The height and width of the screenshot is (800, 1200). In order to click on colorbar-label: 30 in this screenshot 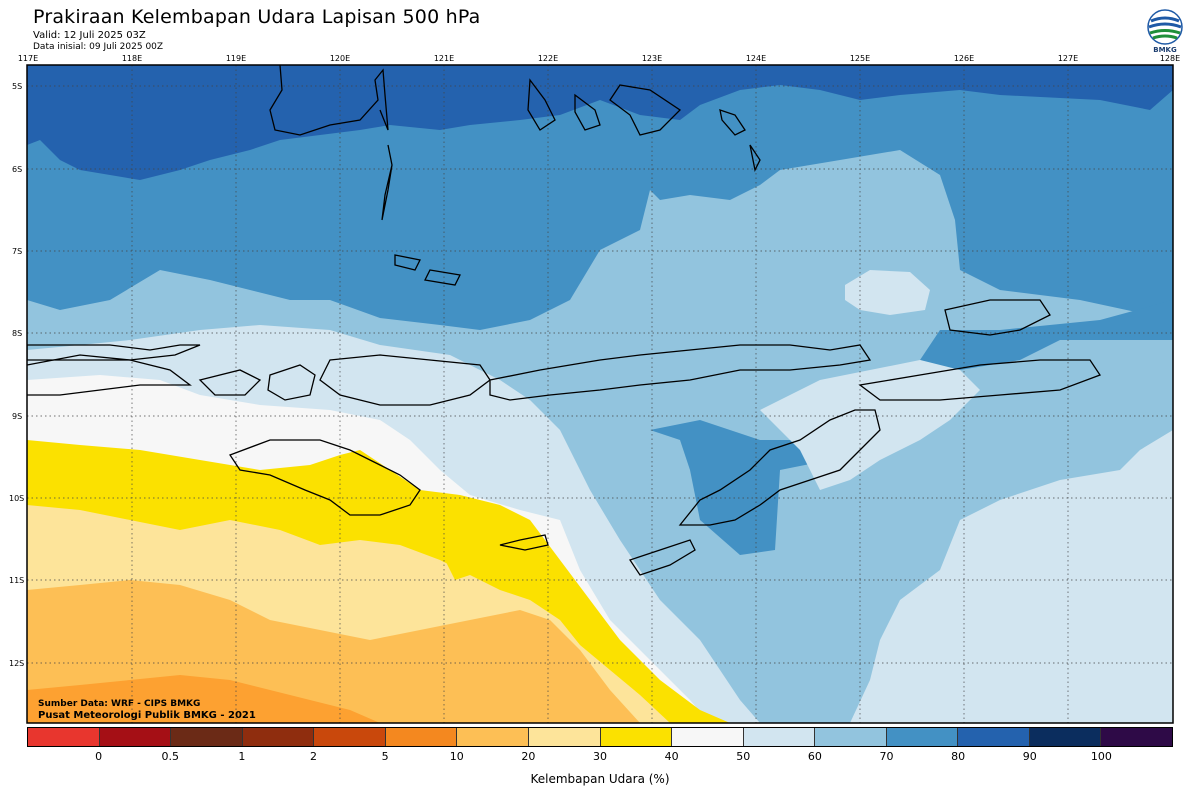, I will do `click(600, 756)`.